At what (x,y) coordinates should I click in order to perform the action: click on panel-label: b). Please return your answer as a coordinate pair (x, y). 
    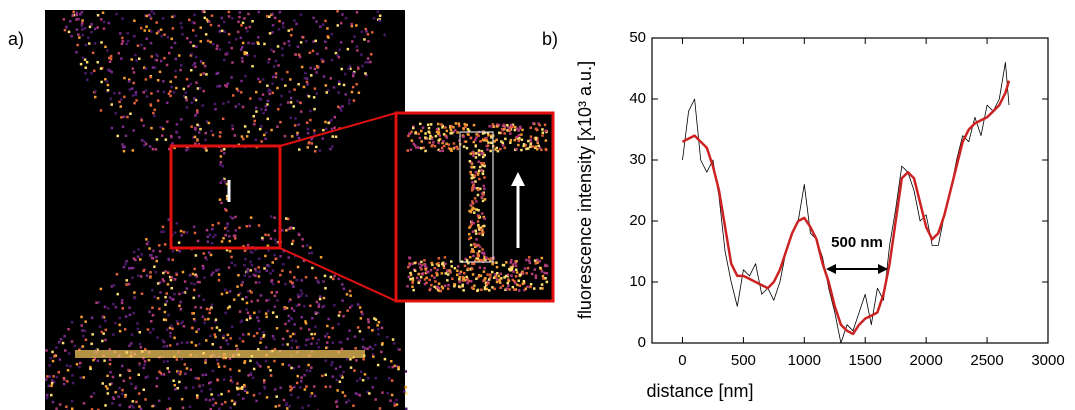
    Looking at the image, I should click on (550, 39).